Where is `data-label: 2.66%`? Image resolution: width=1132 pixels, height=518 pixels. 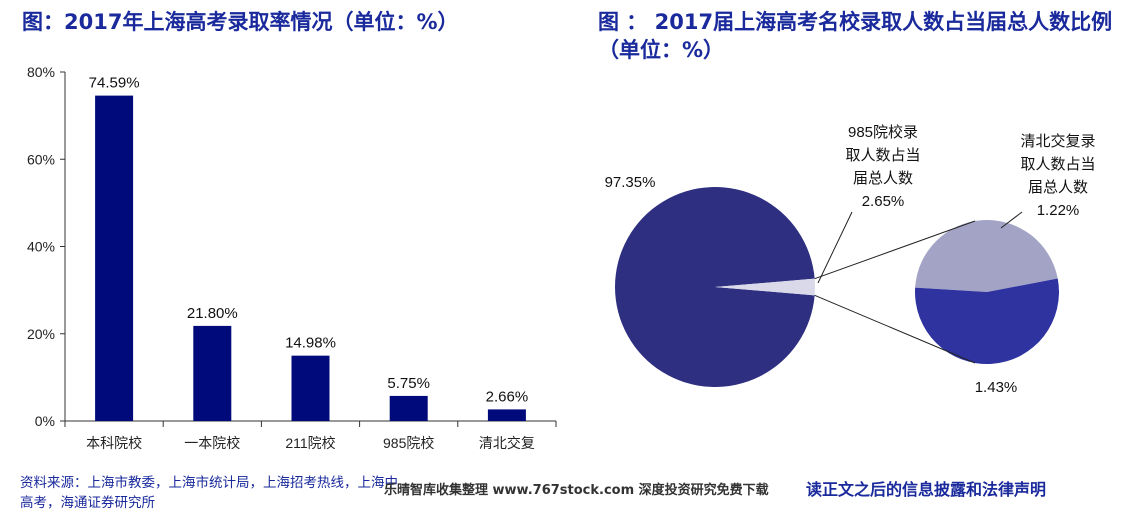
data-label: 2.66% is located at coordinates (507, 396).